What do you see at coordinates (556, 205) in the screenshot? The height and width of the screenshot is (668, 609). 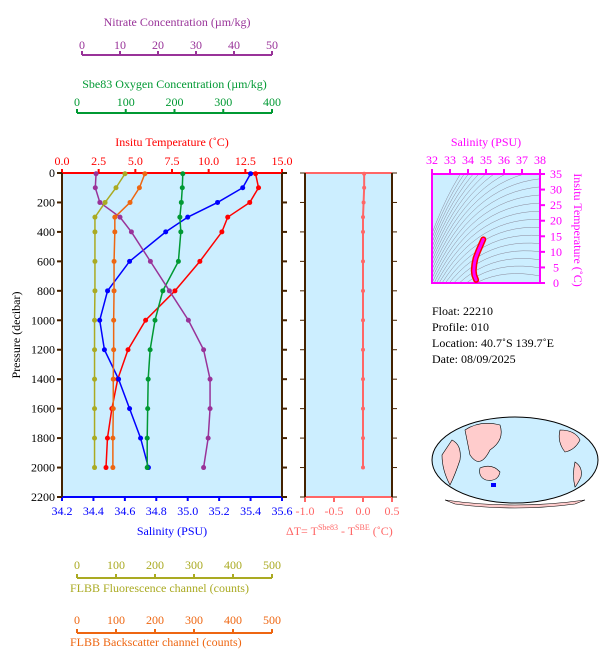 I see `ts-ytick-label: 25` at bounding box center [556, 205].